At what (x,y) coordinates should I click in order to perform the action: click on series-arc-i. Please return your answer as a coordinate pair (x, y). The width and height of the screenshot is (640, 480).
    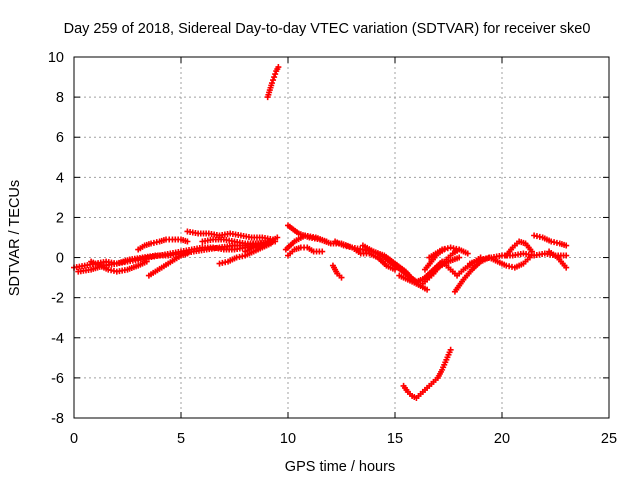
    Looking at the image, I should click on (261, 244).